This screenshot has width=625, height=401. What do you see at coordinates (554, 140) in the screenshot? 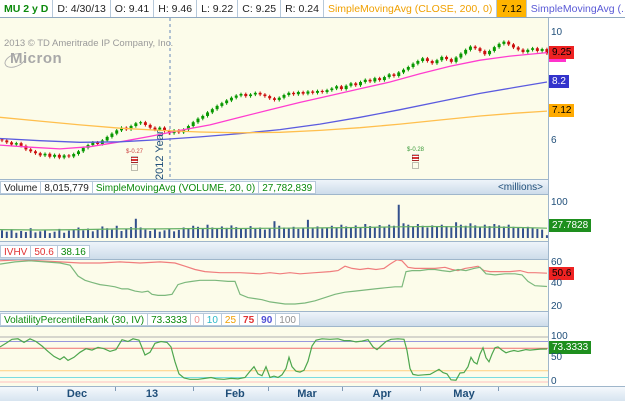
I see `price-tick-6: 6` at bounding box center [554, 140].